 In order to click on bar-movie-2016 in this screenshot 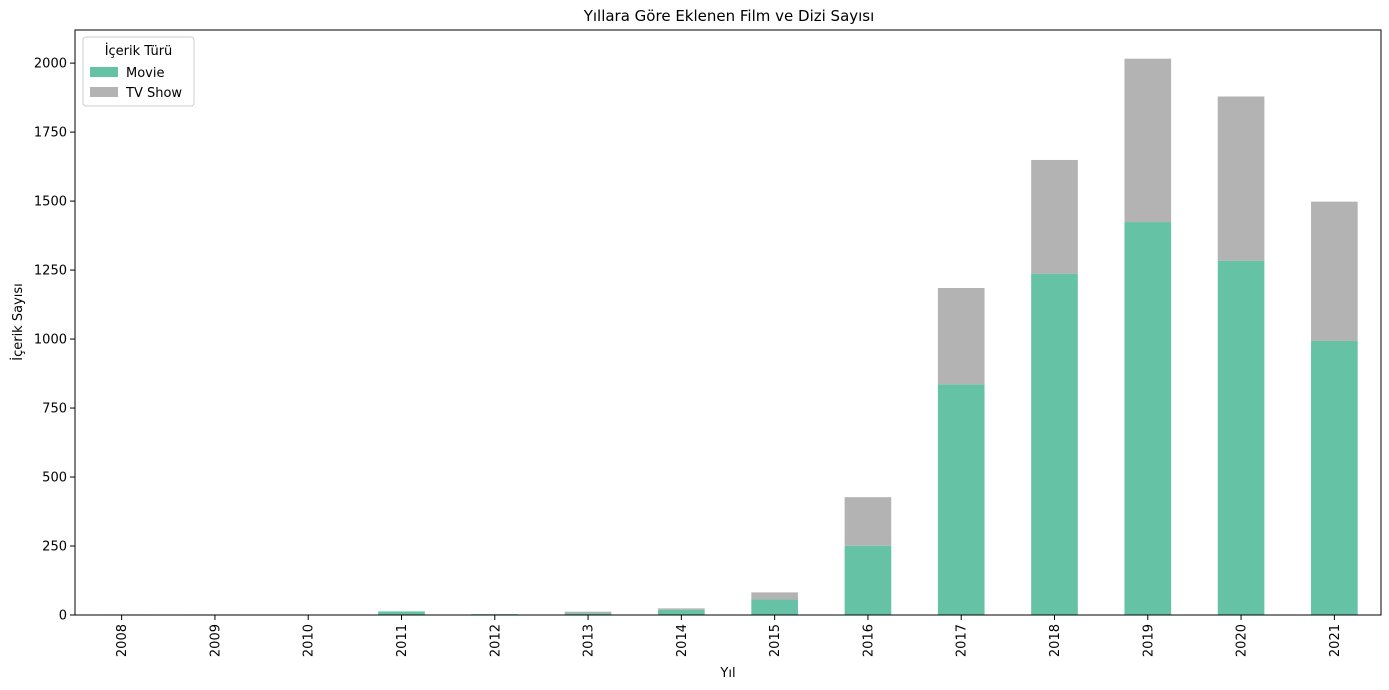, I will do `click(868, 580)`.